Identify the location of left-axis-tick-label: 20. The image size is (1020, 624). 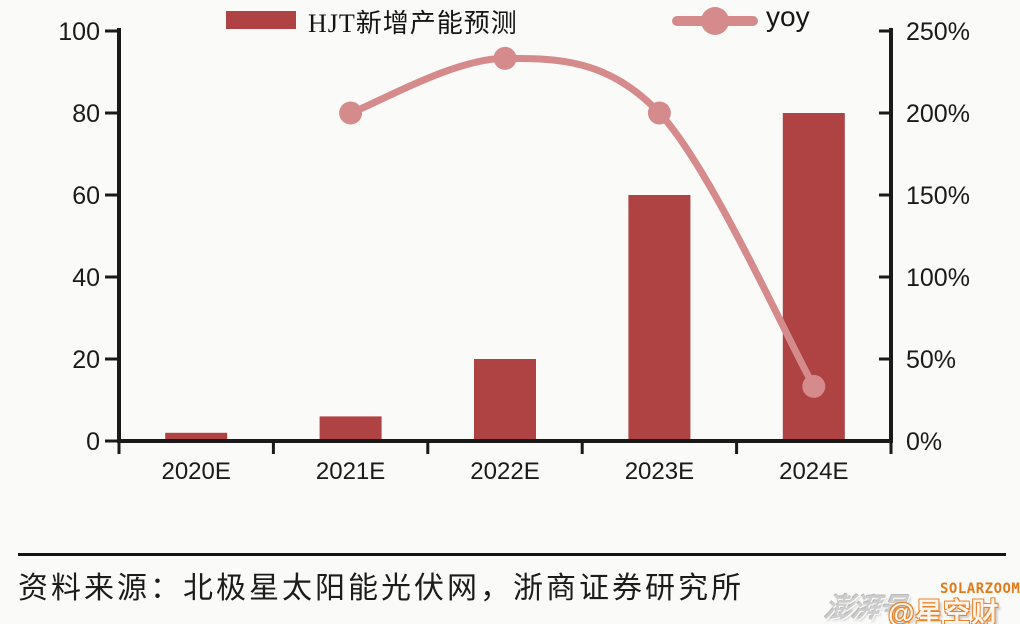
(86, 360).